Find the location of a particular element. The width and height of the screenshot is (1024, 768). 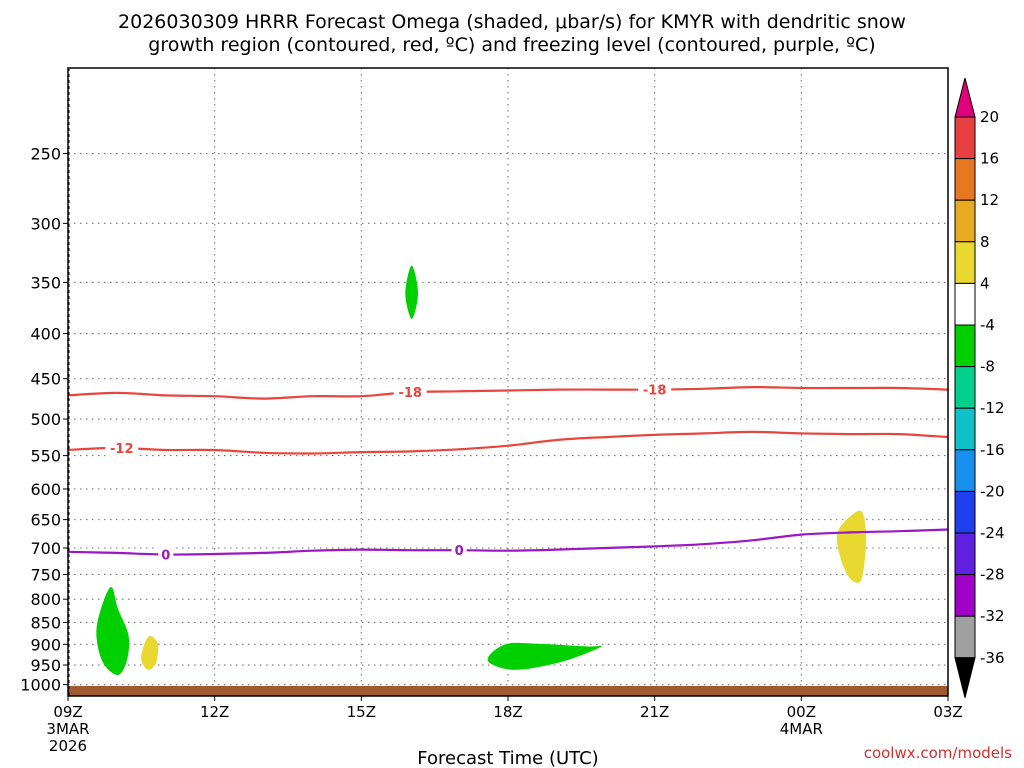

contour-label: -12 is located at coordinates (122, 449).